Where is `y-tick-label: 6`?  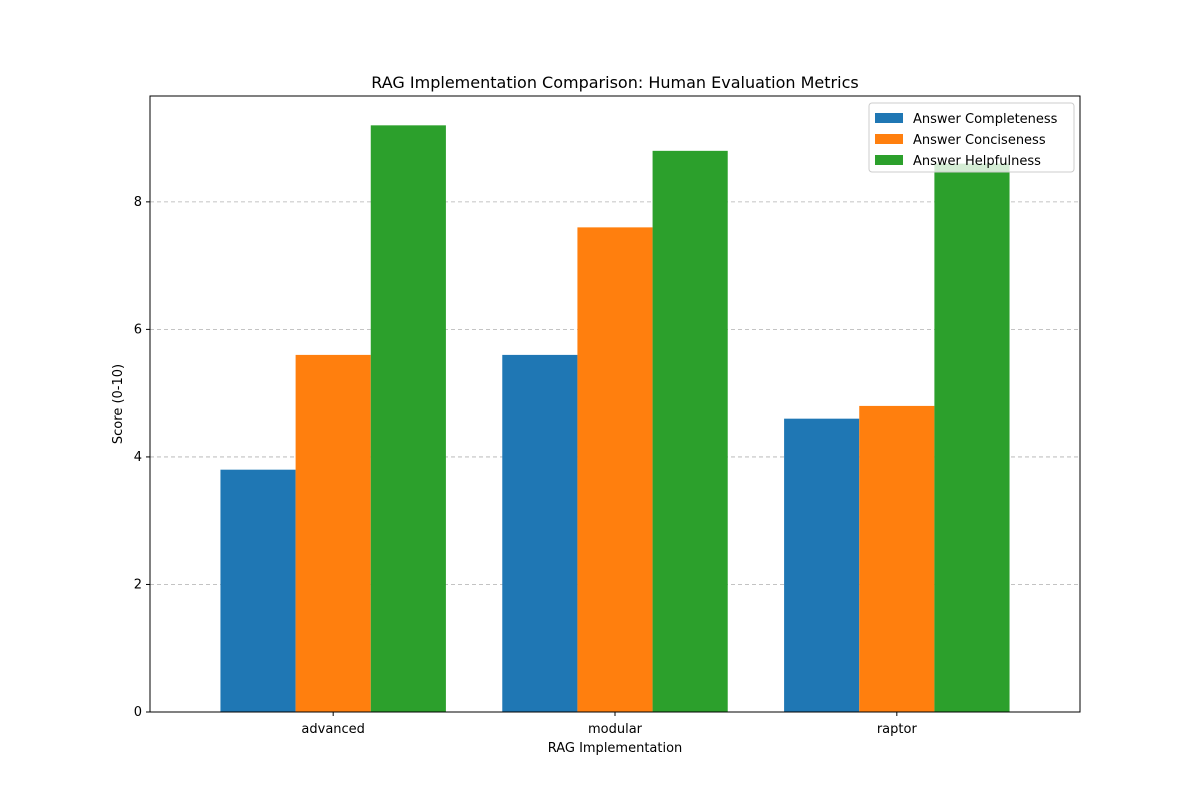 y-tick-label: 6 is located at coordinates (138, 329).